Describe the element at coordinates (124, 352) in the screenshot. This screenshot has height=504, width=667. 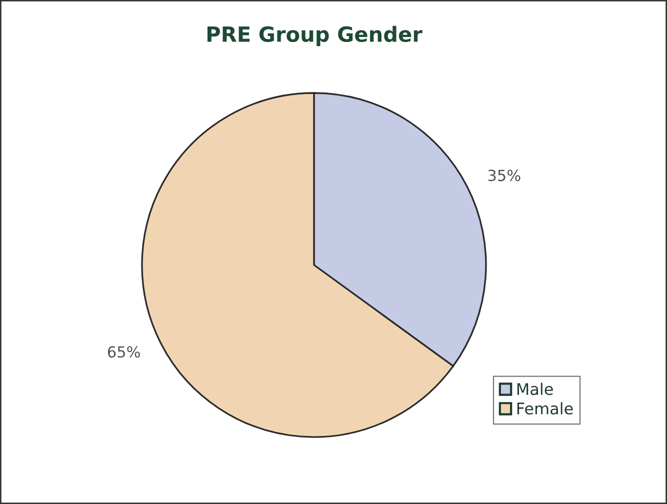
I see `data-label: 65%` at that location.